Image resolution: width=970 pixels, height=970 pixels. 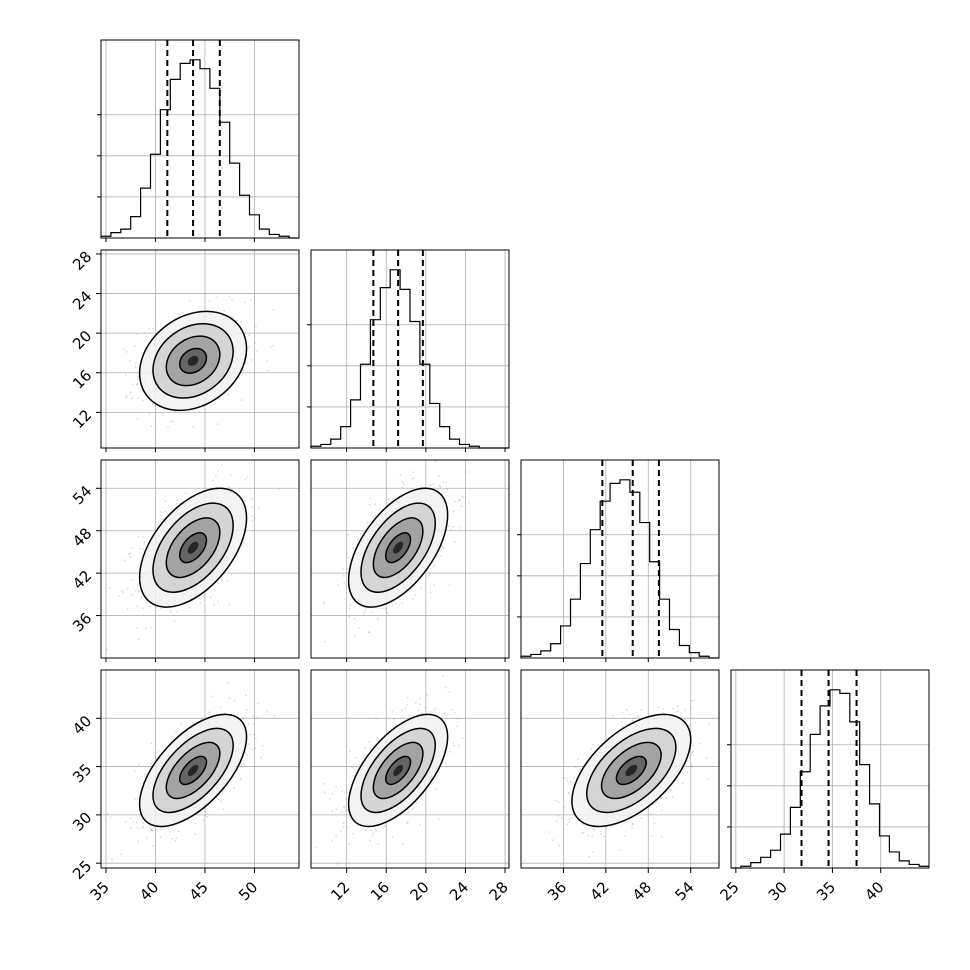 What do you see at coordinates (82, 261) in the screenshot?
I see `ytick-label-4: 28` at bounding box center [82, 261].